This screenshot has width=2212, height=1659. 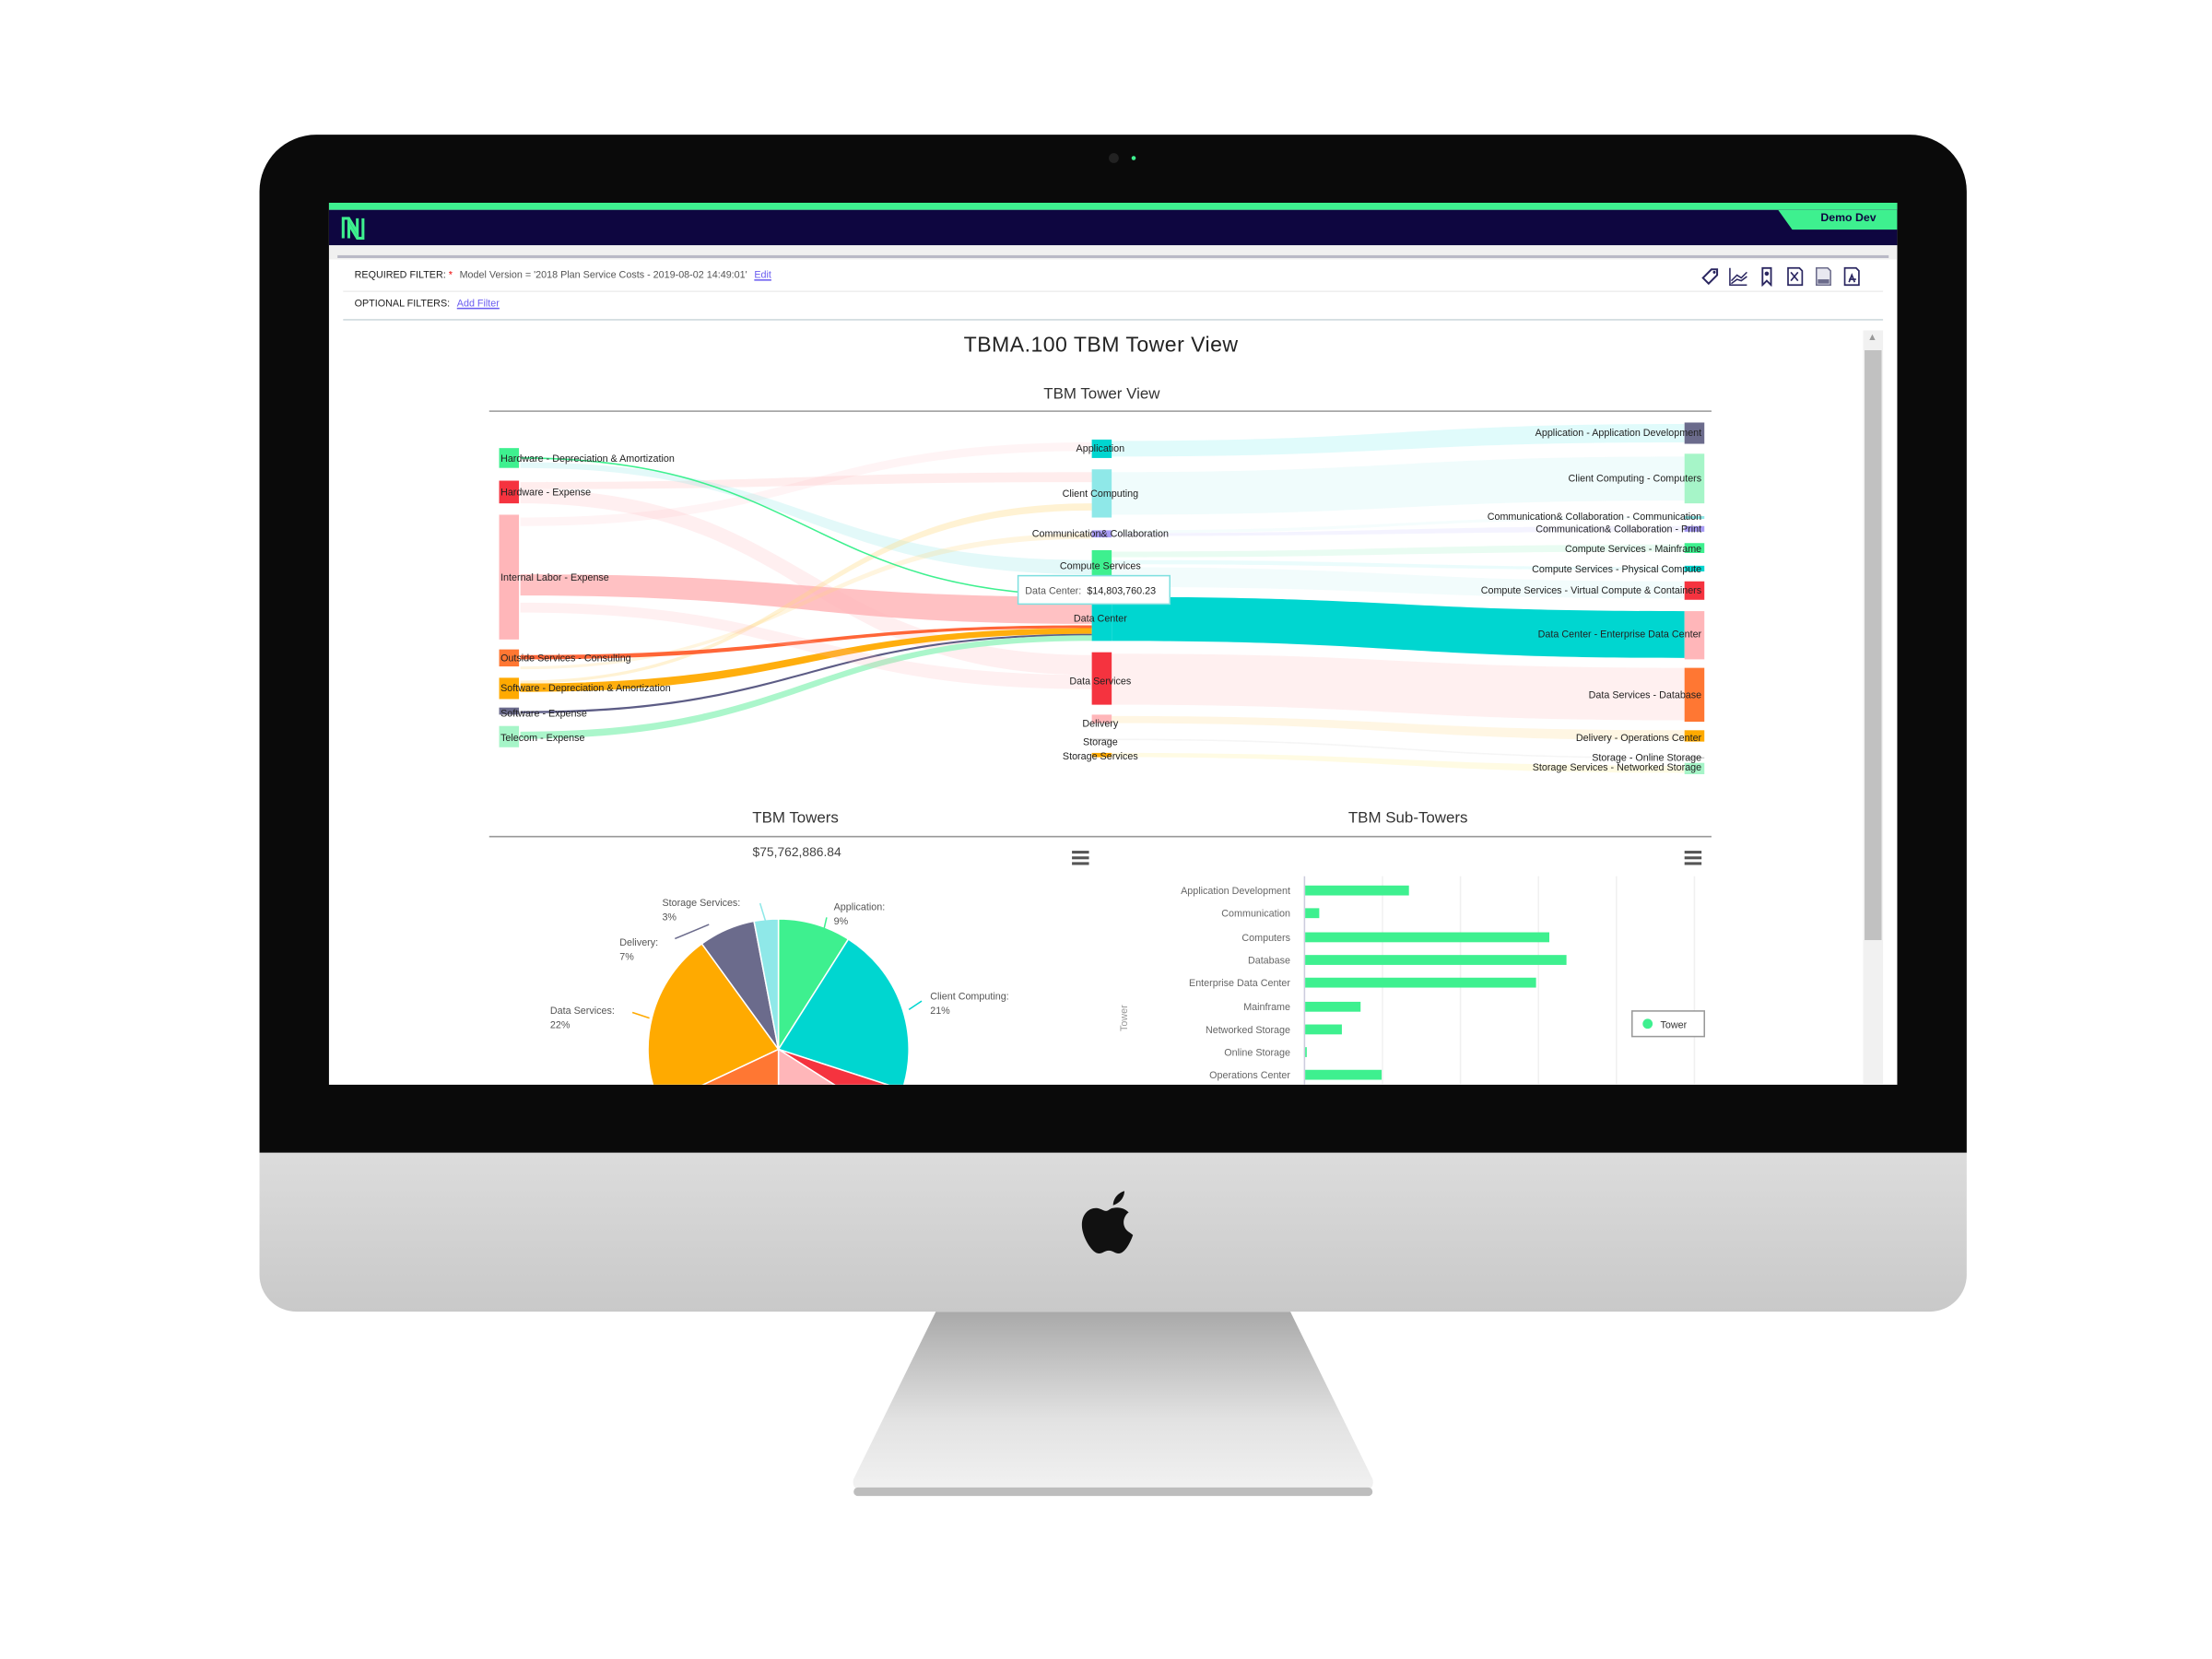 I want to click on pie-menu-button, so click(x=1080, y=858).